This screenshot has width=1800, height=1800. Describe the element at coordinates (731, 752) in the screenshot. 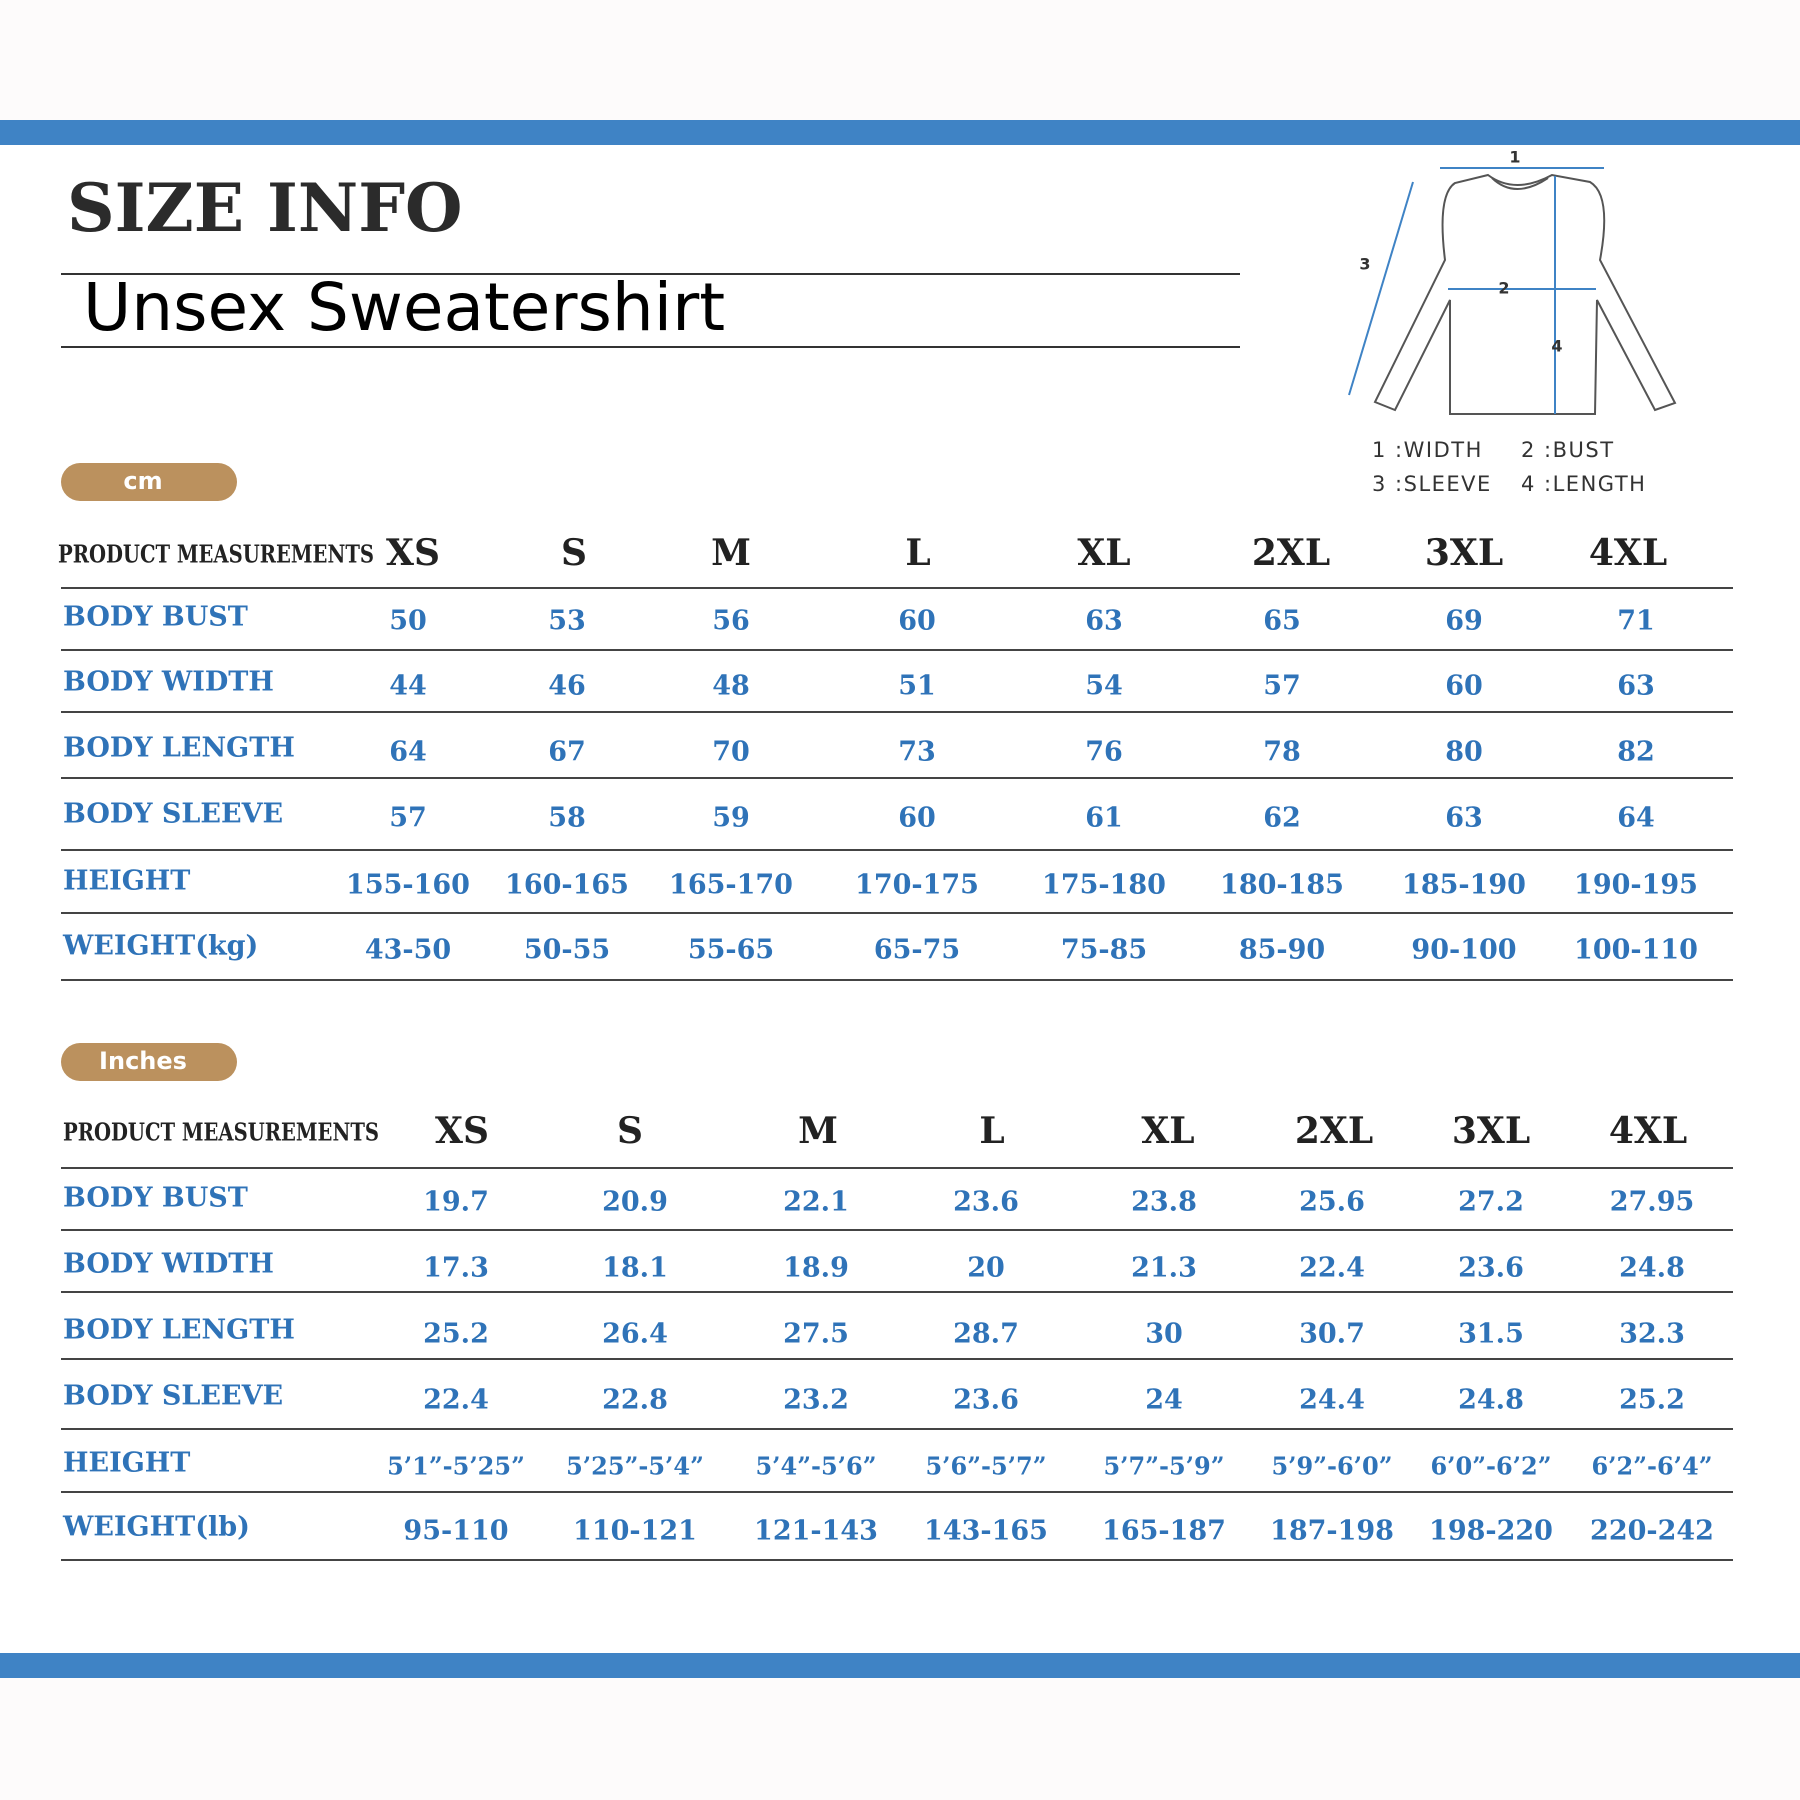

I see `cell-value: 70` at that location.